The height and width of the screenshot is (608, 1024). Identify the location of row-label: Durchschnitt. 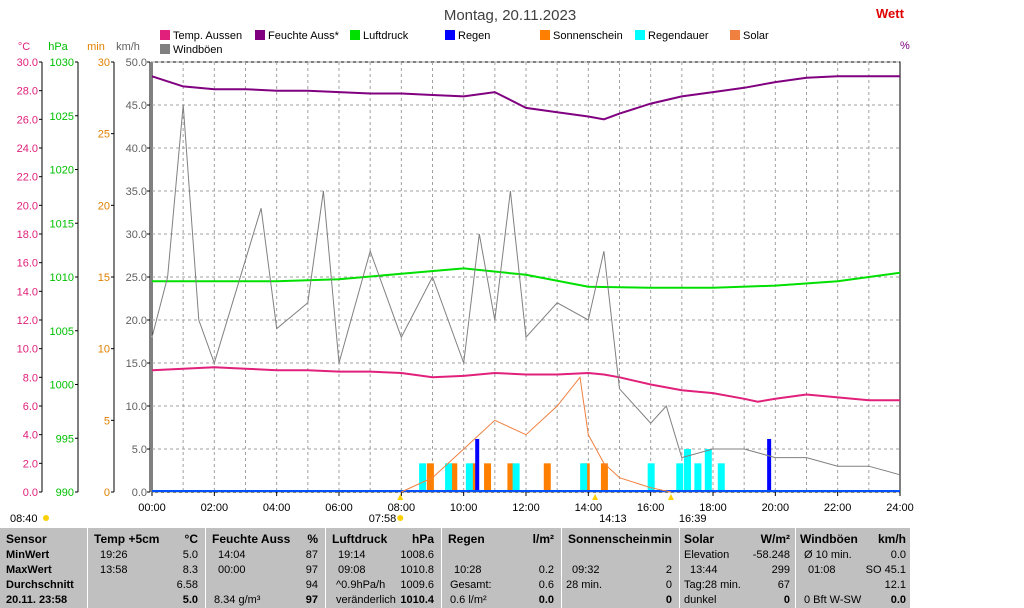
(40, 585).